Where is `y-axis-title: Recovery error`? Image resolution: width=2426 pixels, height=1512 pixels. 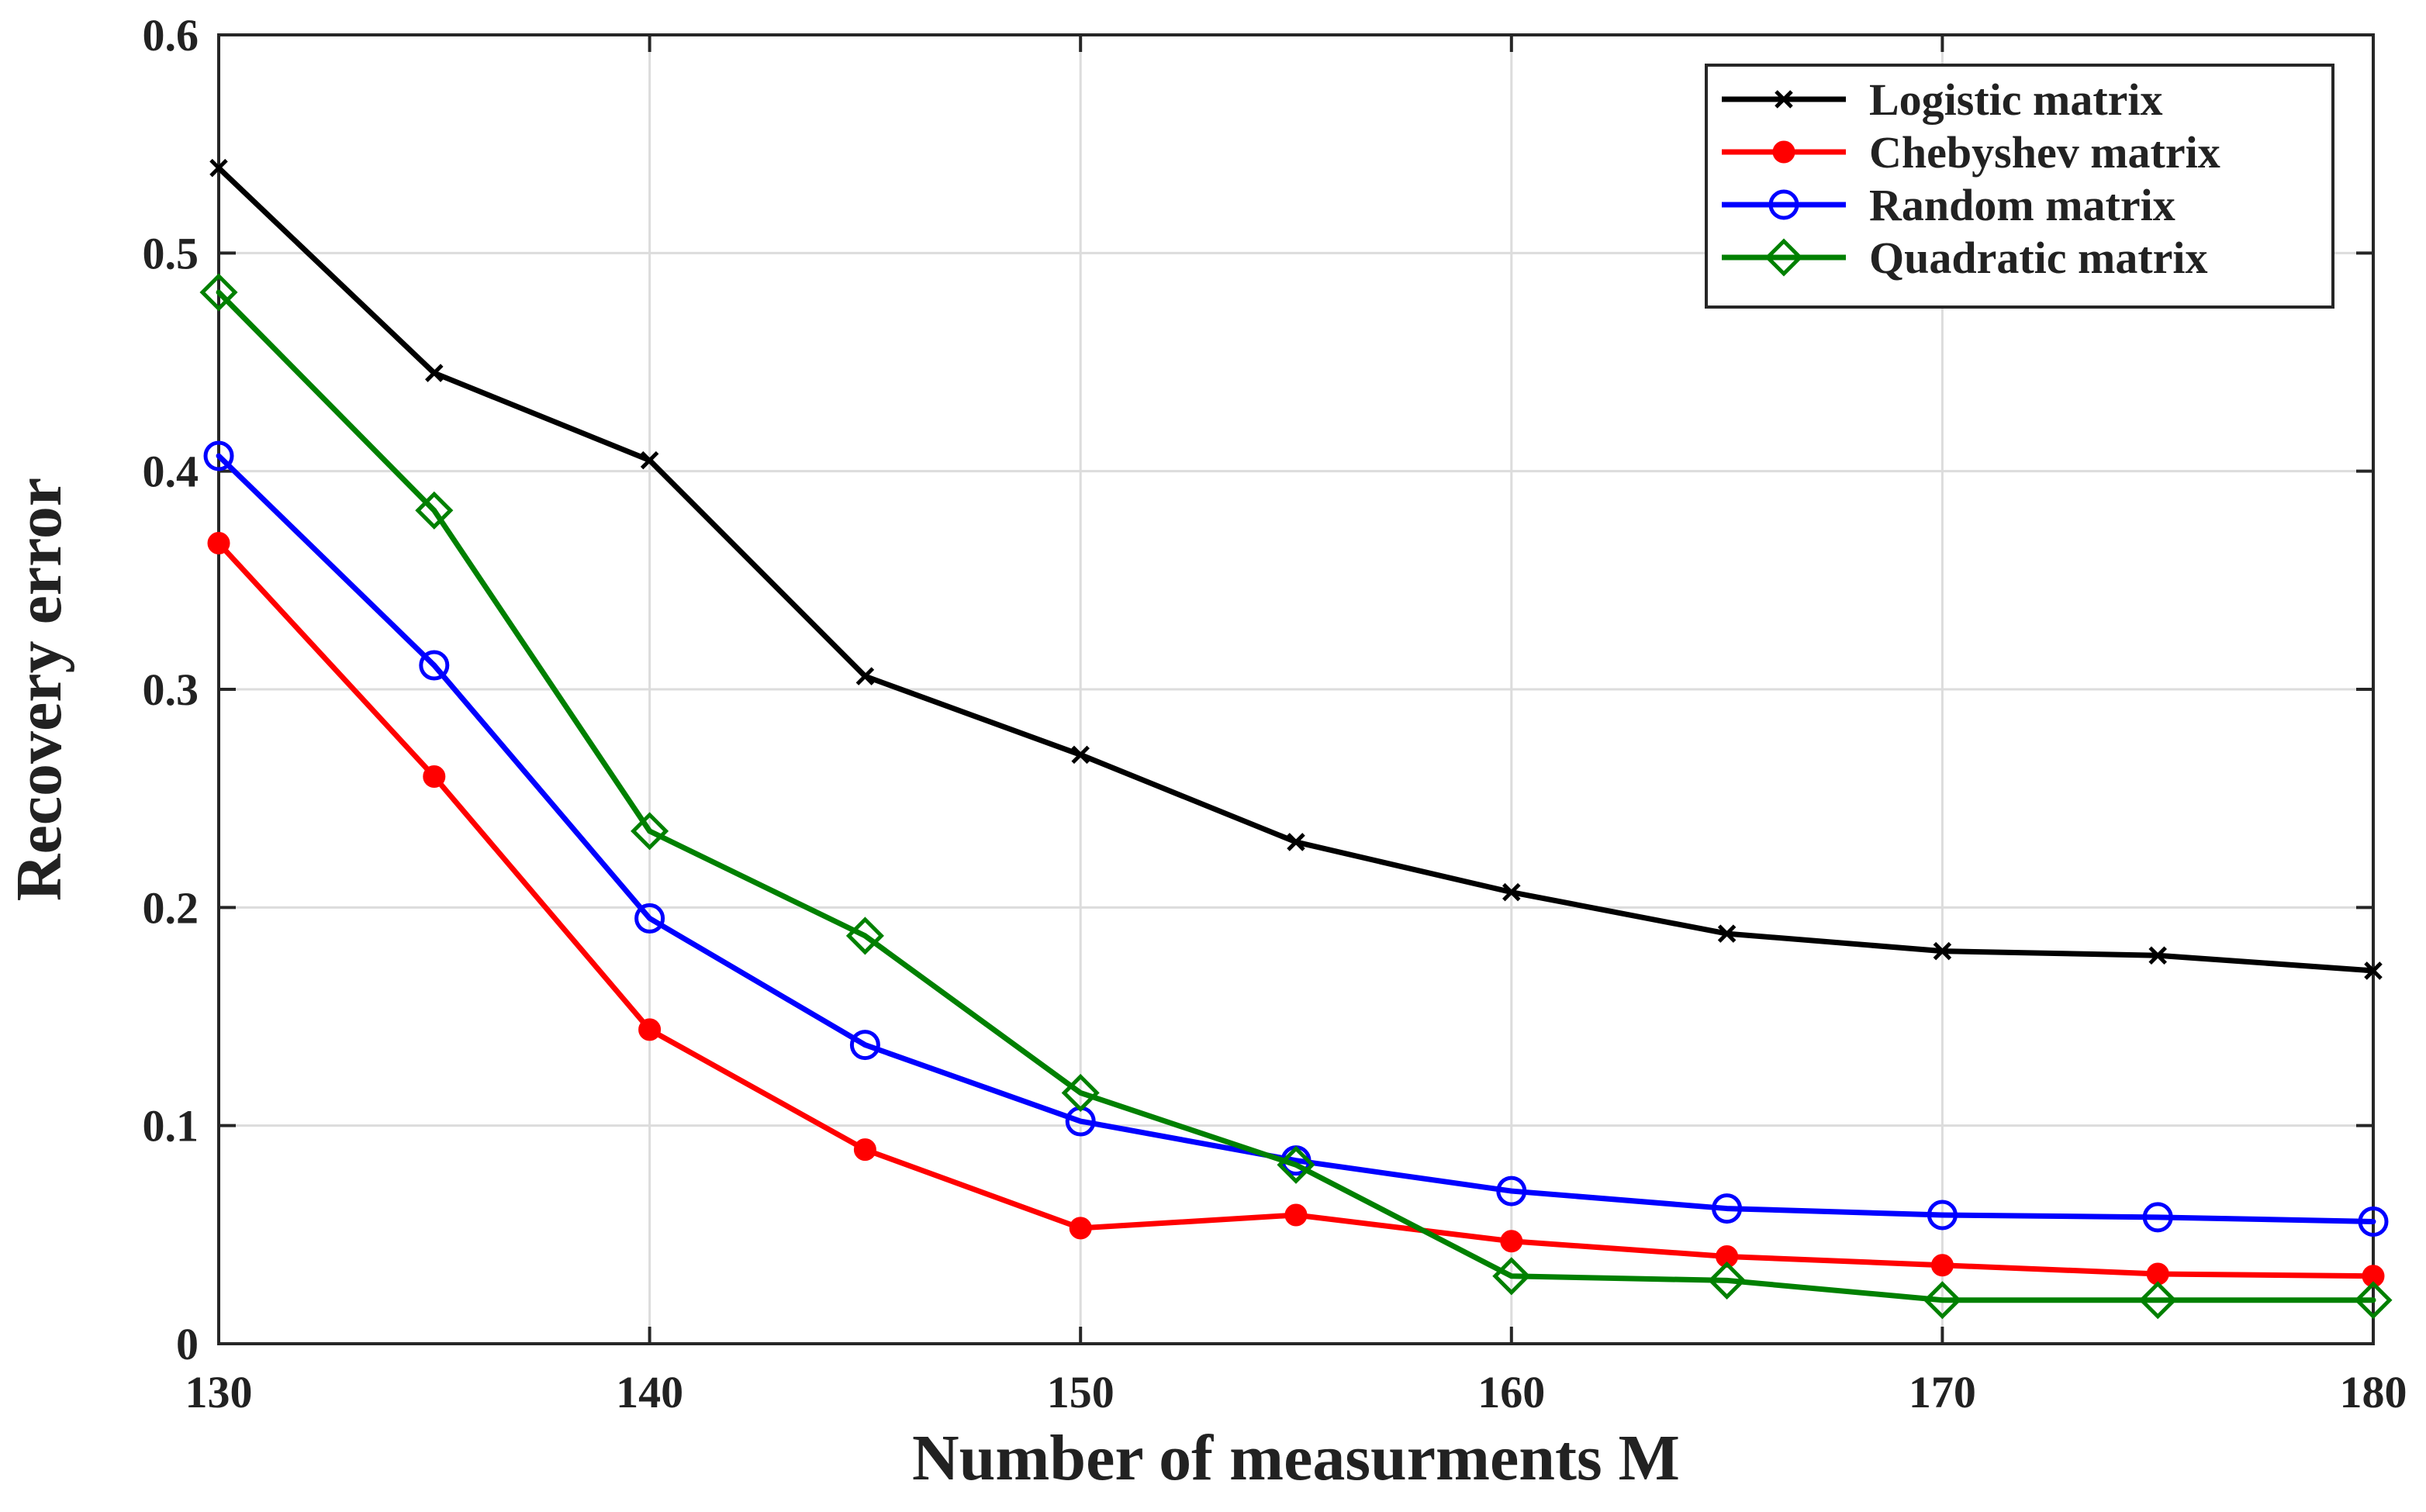
y-axis-title: Recovery error is located at coordinates (39, 689).